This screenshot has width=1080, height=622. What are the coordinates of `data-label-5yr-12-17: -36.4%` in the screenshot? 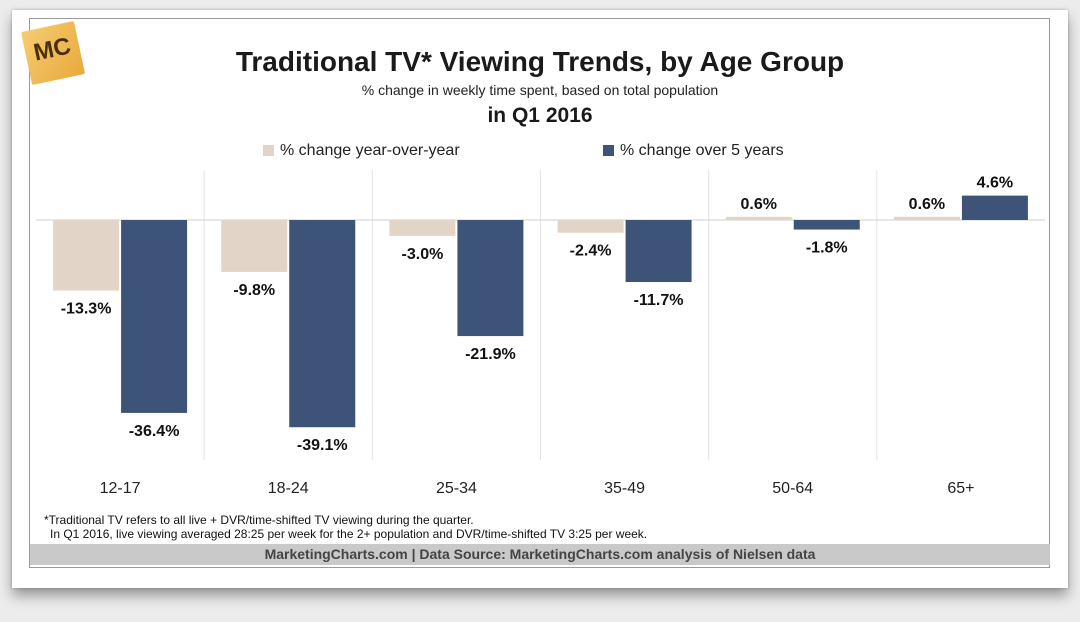 It's located at (154, 431).